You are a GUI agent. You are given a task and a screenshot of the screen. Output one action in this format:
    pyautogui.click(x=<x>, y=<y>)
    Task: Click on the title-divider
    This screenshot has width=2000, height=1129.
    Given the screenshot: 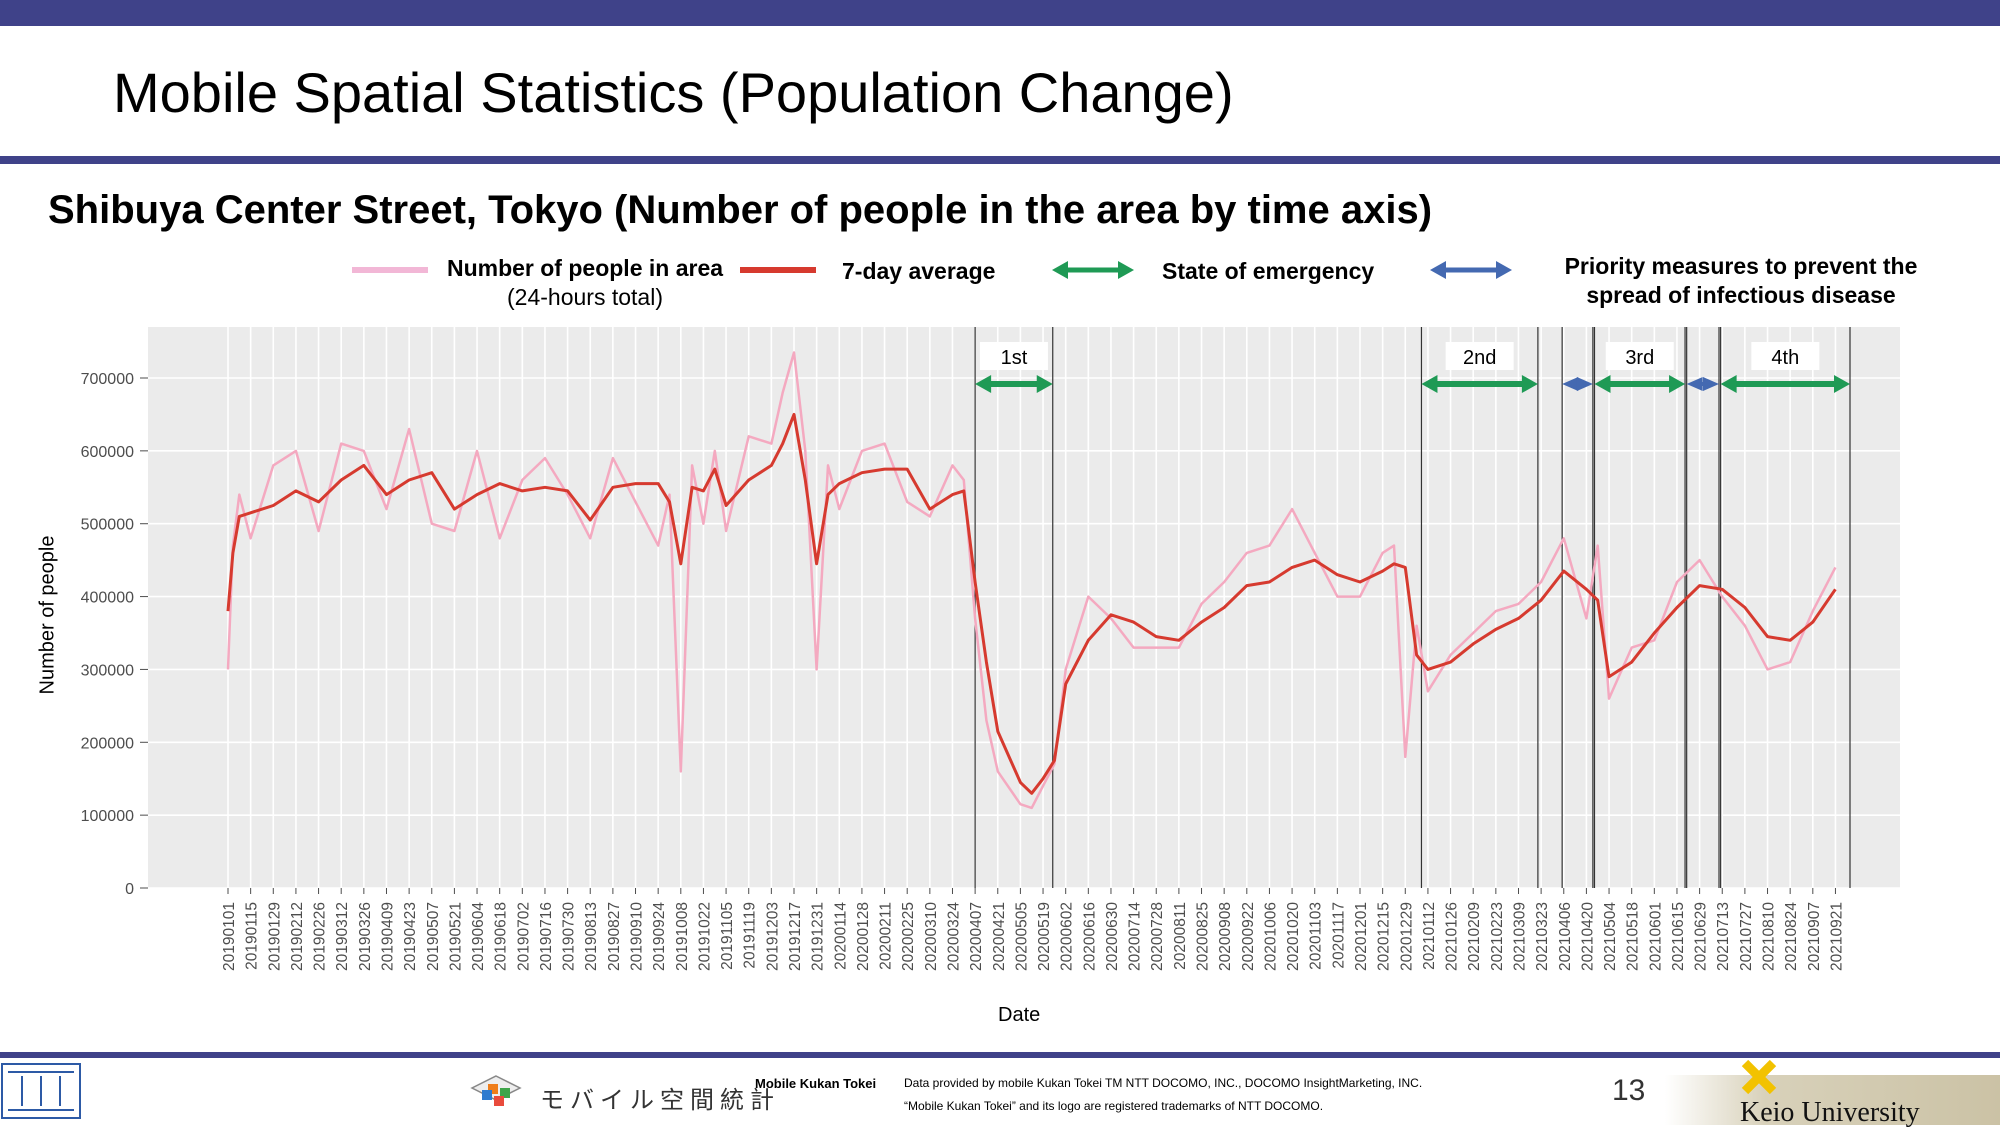 What is the action you would take?
    pyautogui.click(x=1000, y=160)
    